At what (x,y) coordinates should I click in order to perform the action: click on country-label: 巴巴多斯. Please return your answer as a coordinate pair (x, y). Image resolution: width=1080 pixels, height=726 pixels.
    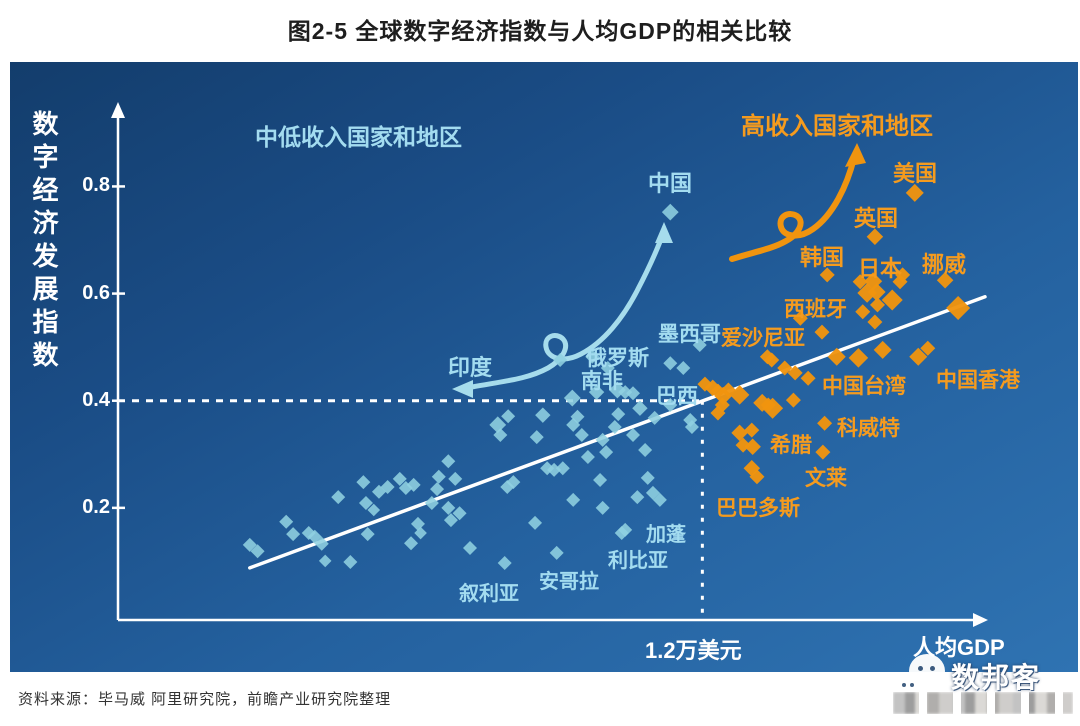
    Looking at the image, I should click on (758, 508).